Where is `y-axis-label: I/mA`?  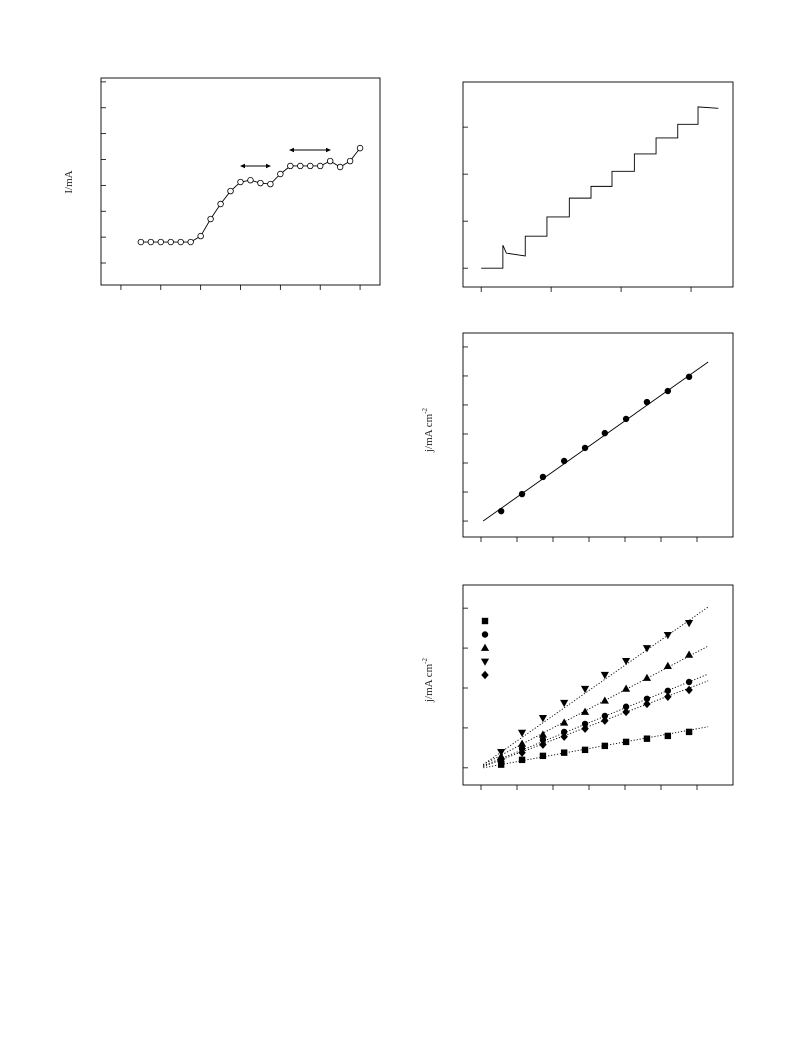 y-axis-label: I/mA is located at coordinates (69, 181).